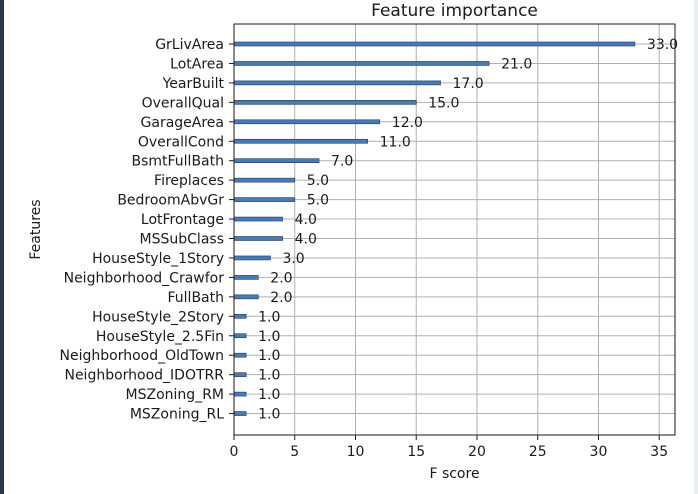 This screenshot has height=494, width=698. I want to click on category-label: OverallQual, so click(183, 103).